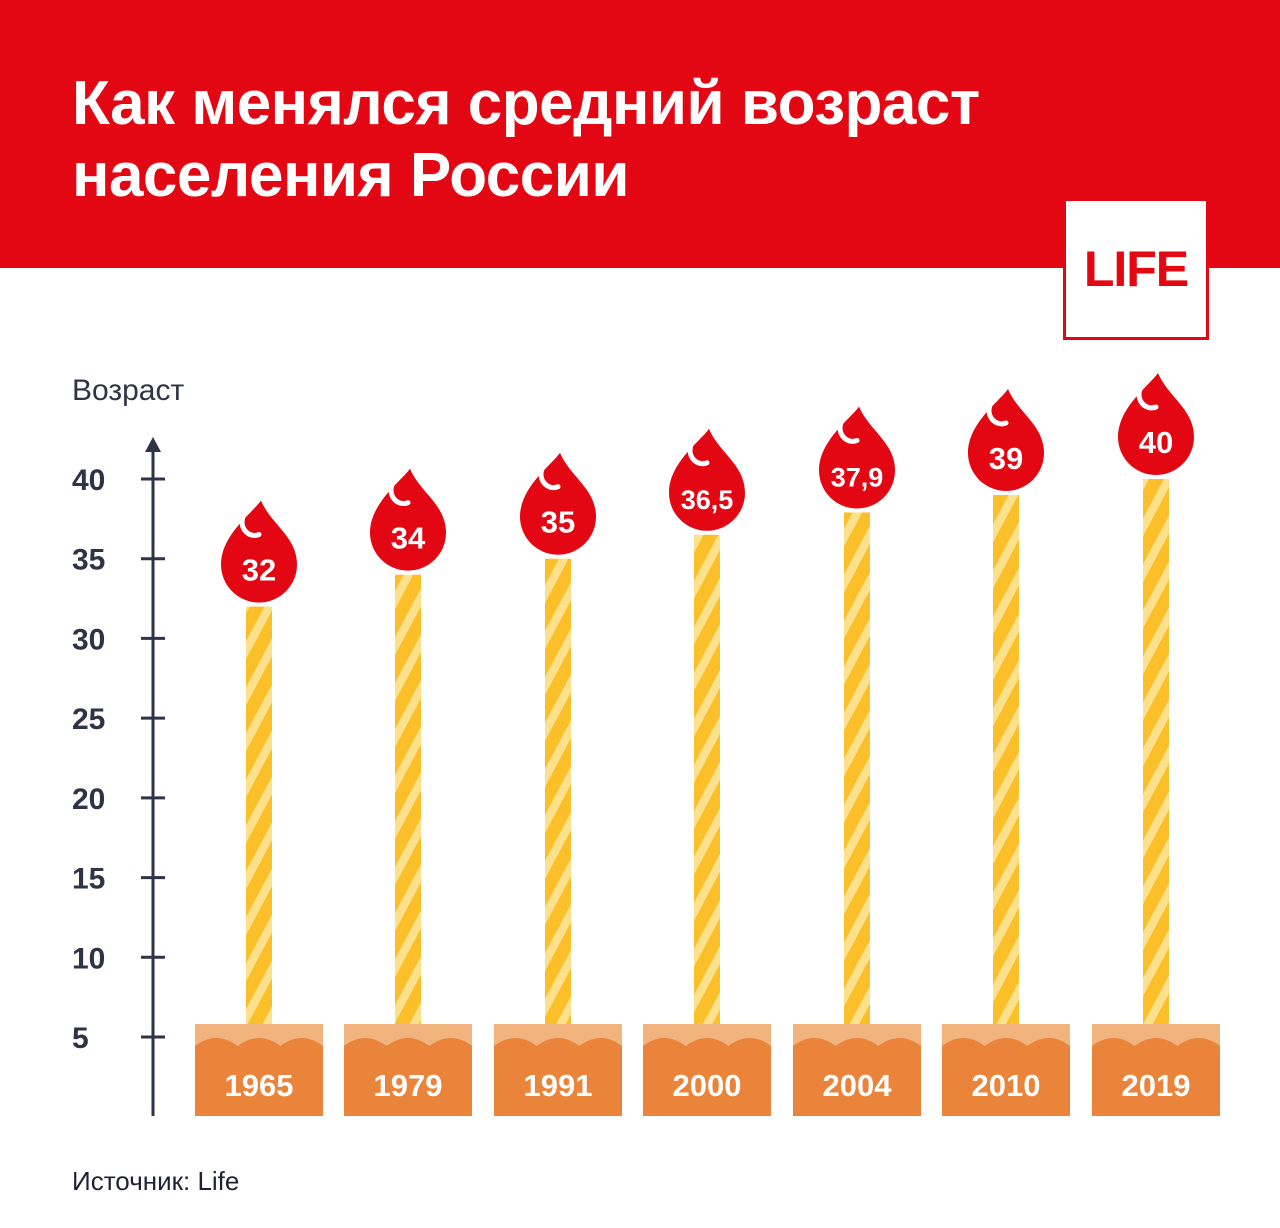  What do you see at coordinates (128, 390) in the screenshot?
I see `y-axis-label: Возраст` at bounding box center [128, 390].